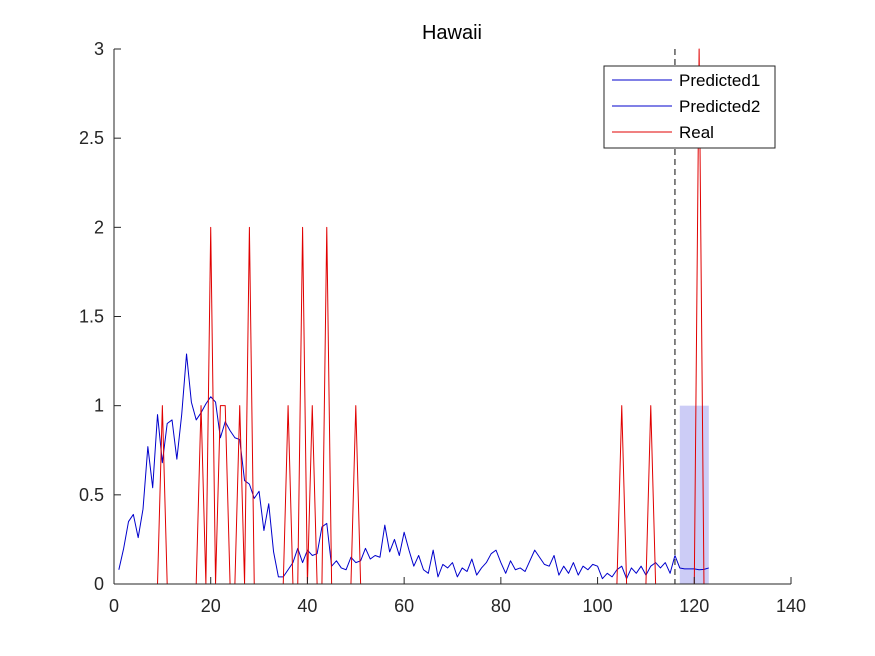 This screenshot has width=875, height=656. What do you see at coordinates (211, 606) in the screenshot?
I see `x-tick-label: 20` at bounding box center [211, 606].